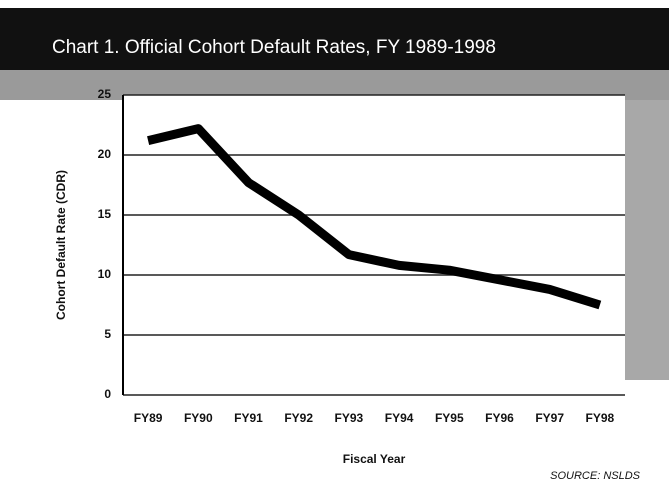 This screenshot has width=669, height=500. What do you see at coordinates (298, 418) in the screenshot?
I see `x-tick-label: FY92` at bounding box center [298, 418].